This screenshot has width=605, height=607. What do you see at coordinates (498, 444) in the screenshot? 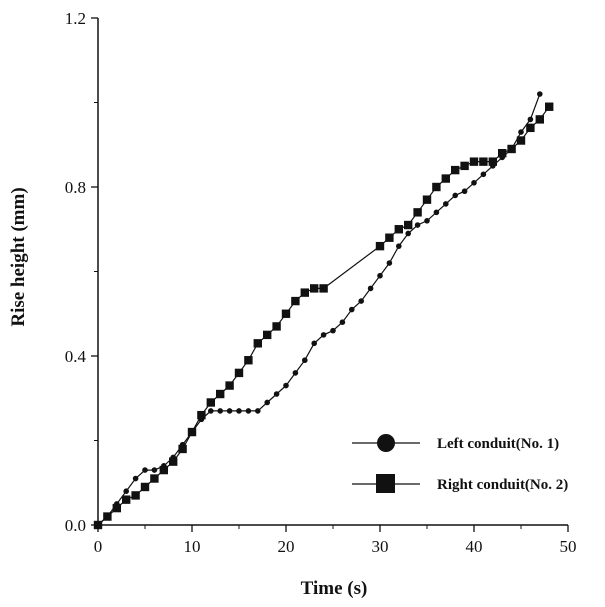
I see `legend-label-left: Left conduit(No. 1)` at bounding box center [498, 444].